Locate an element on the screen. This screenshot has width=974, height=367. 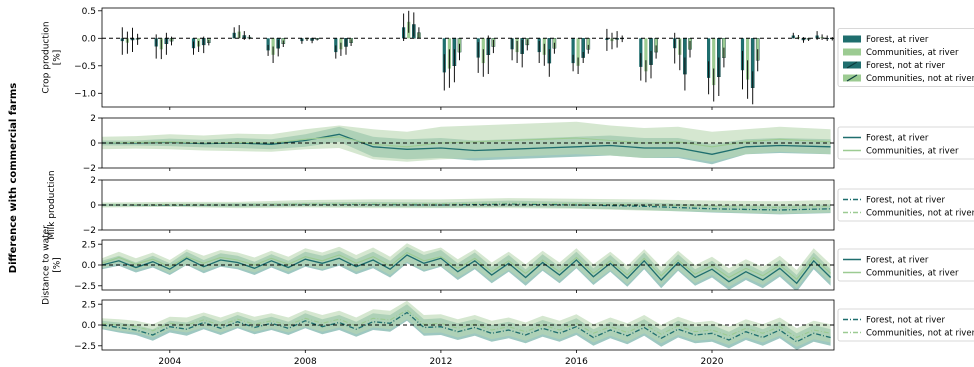
plot-area-water1 is located at coordinates (467, 266).